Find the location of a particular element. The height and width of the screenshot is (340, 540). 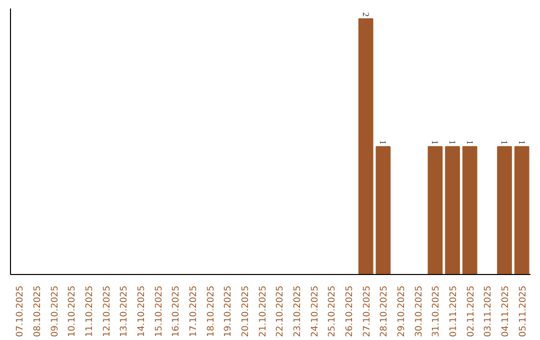

x-tick-label: 27.10.2025 is located at coordinates (367, 312).